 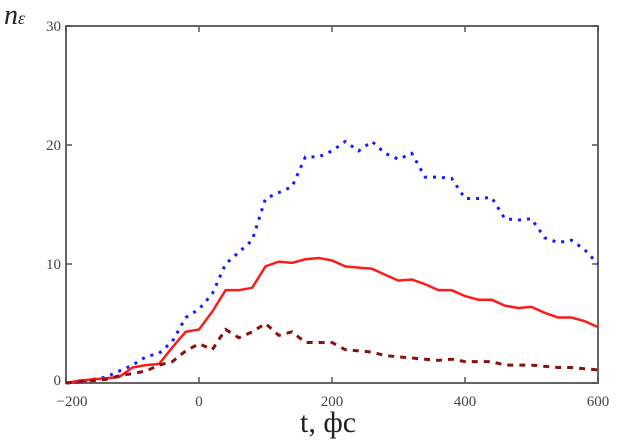 I want to click on y-axis-label: nε, so click(x=14, y=17).